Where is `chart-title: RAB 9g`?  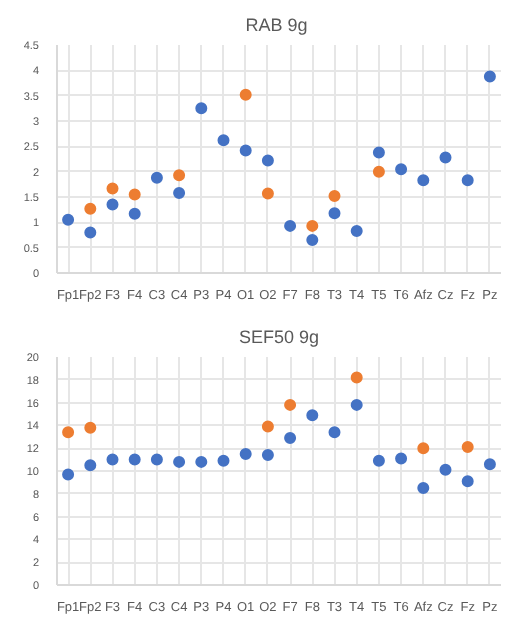
chart-title: RAB 9g is located at coordinates (276, 25).